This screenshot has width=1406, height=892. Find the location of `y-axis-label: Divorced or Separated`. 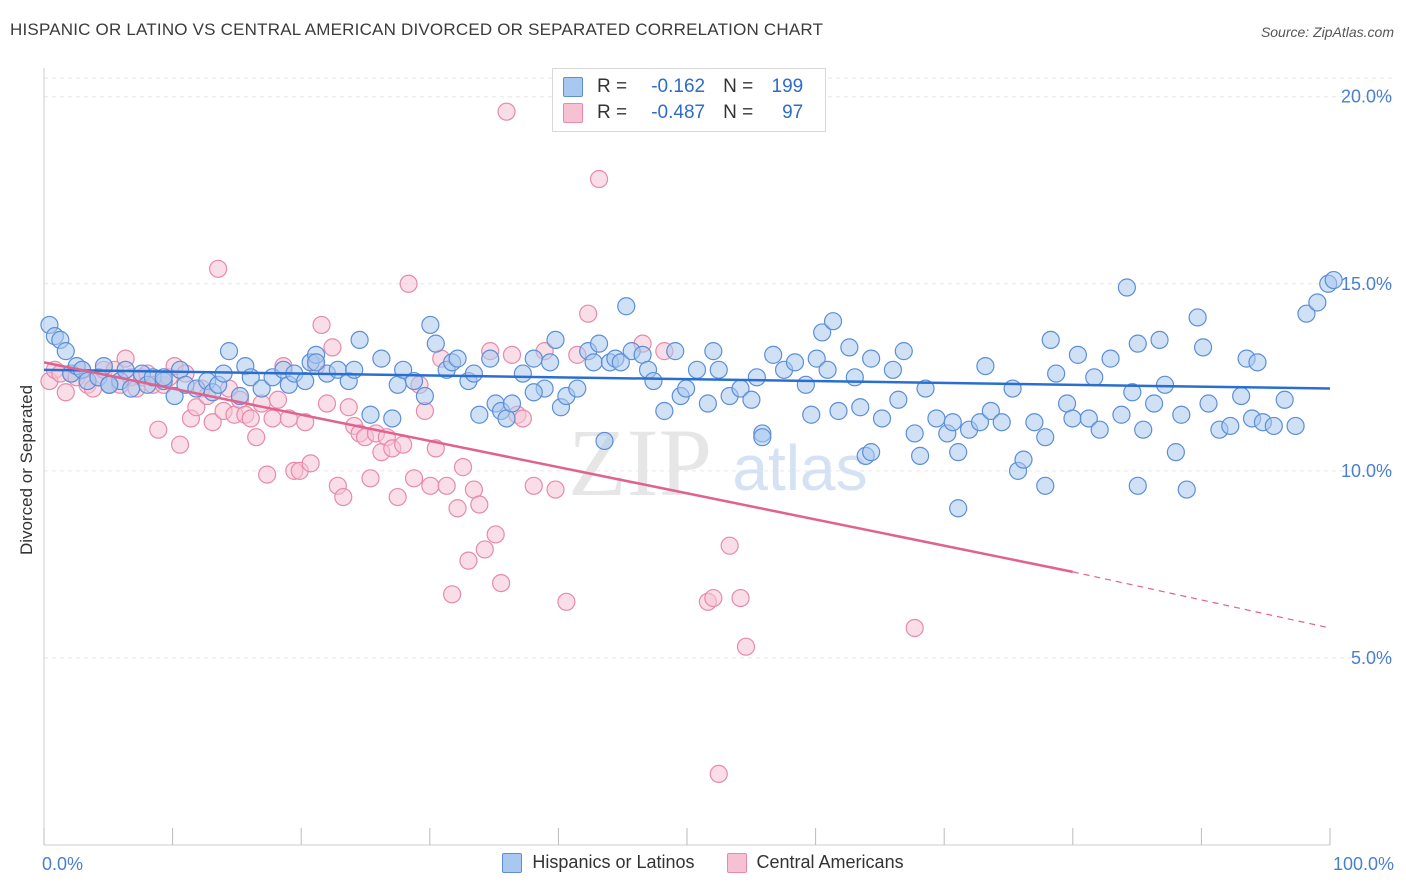

y-axis-label: Divorced or Separated is located at coordinates (26, 470).